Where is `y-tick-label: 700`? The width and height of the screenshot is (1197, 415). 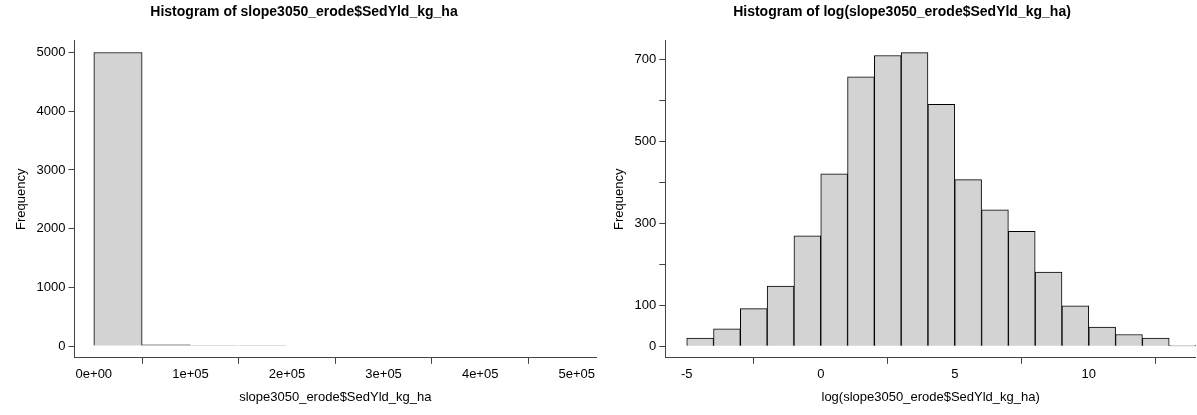 y-tick-label: 700 is located at coordinates (645, 59).